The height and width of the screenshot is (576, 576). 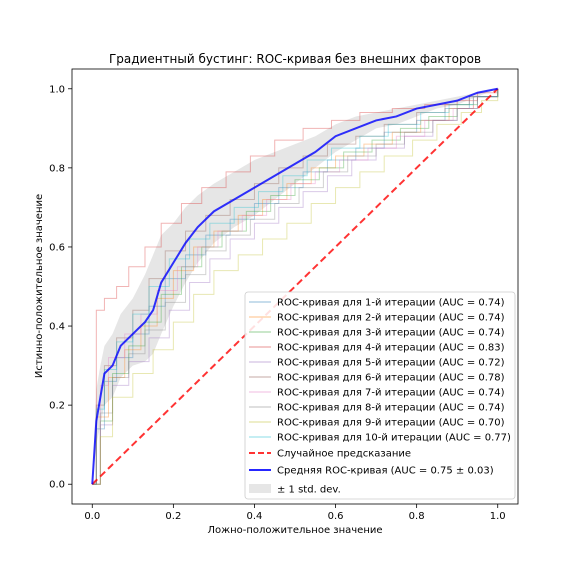 I want to click on legend-entry: Средняя ROC-кривая (AUC = 0.75 ± 0.03), so click(x=371, y=471).